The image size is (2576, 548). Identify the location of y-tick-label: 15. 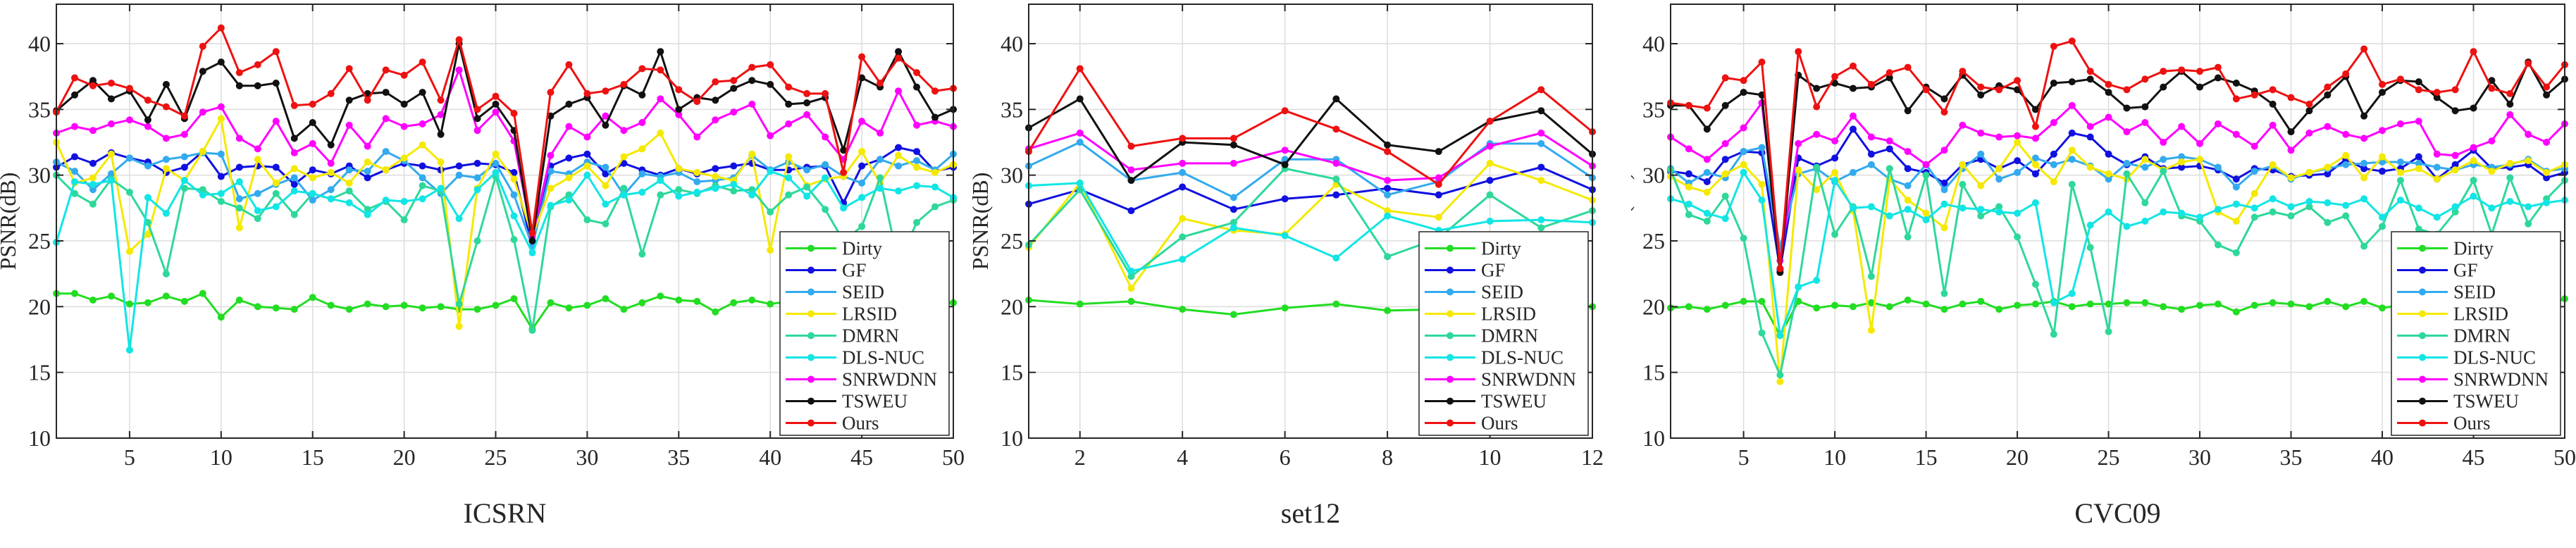
(39, 372).